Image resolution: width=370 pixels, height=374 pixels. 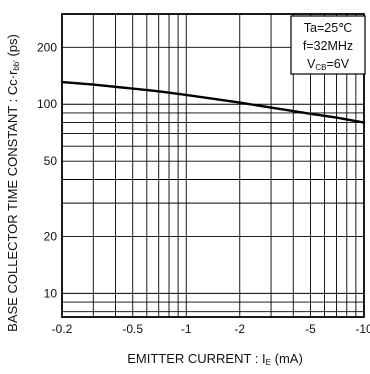 What do you see at coordinates (47, 47) in the screenshot?
I see `y-tick-label: 200` at bounding box center [47, 47].